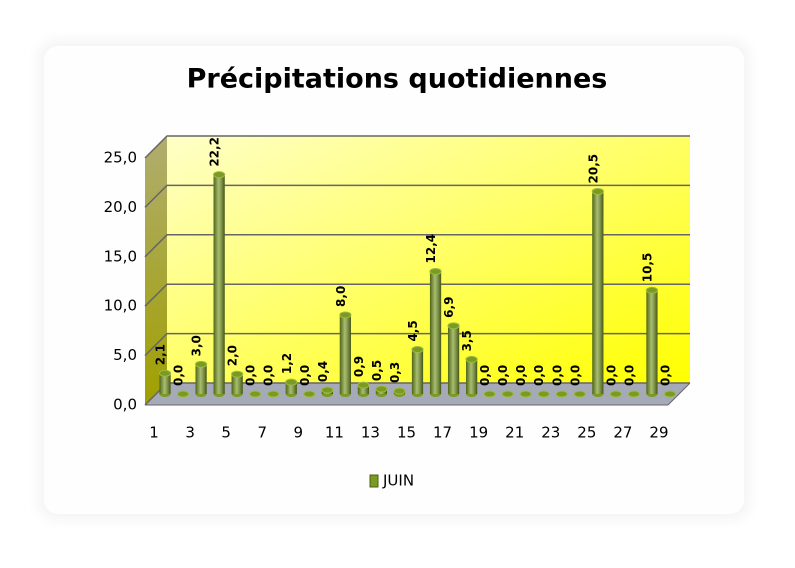 This screenshot has height=568, width=795. What do you see at coordinates (120, 306) in the screenshot?
I see `y-tick-label: 10,0` at bounding box center [120, 306].